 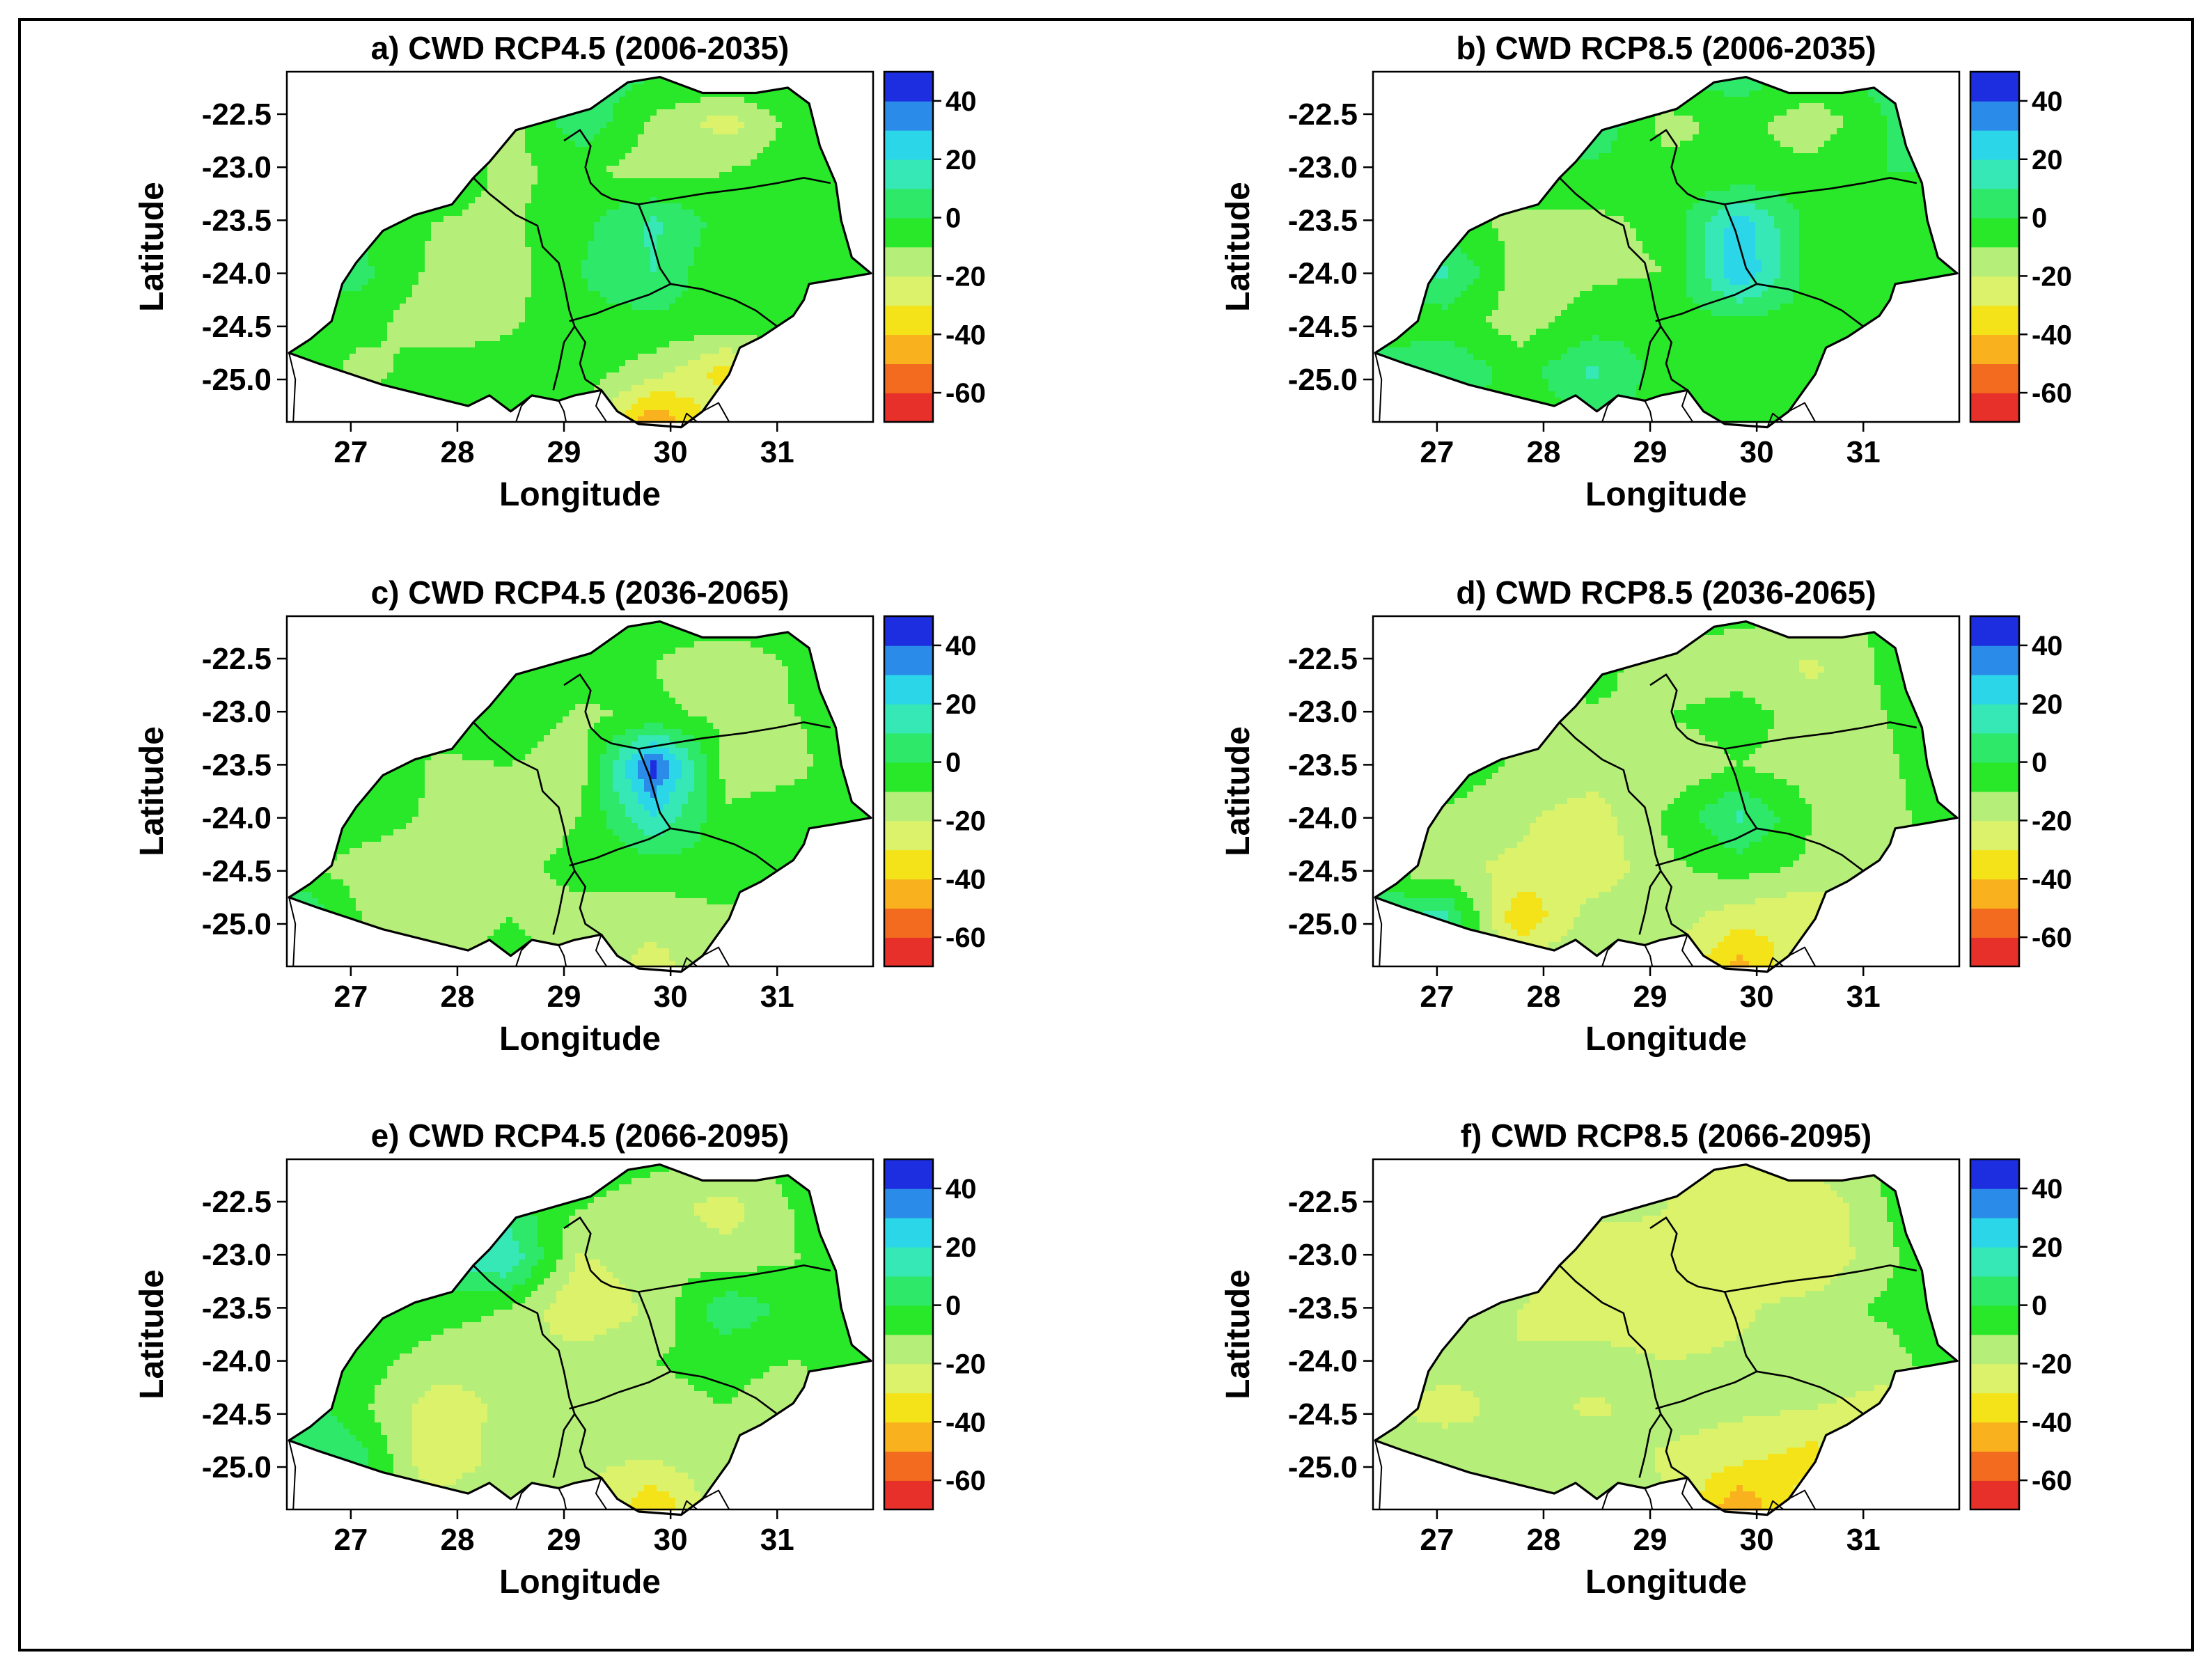 What do you see at coordinates (1238, 1334) in the screenshot?
I see `y-axis-label: Latitude` at bounding box center [1238, 1334].